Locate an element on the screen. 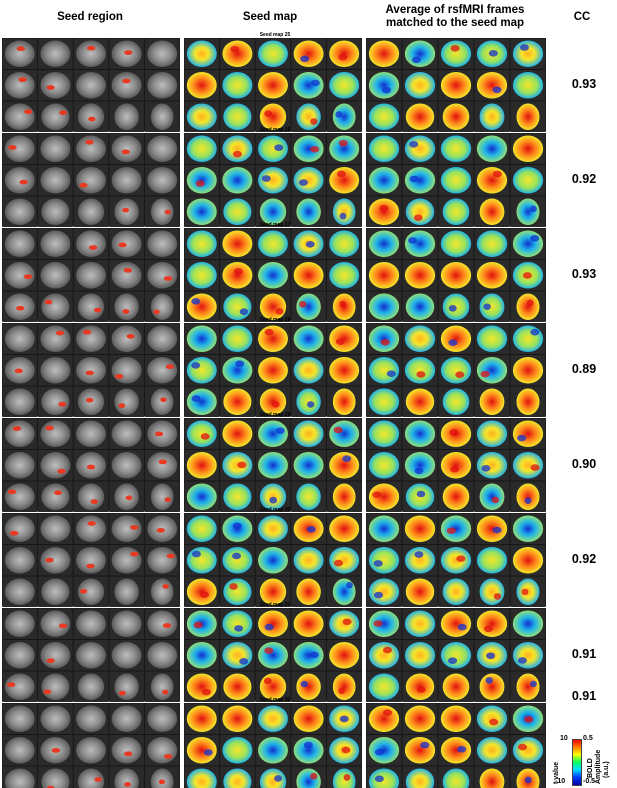  seed-map-label: Seed map 26 is located at coordinates (275, 130).